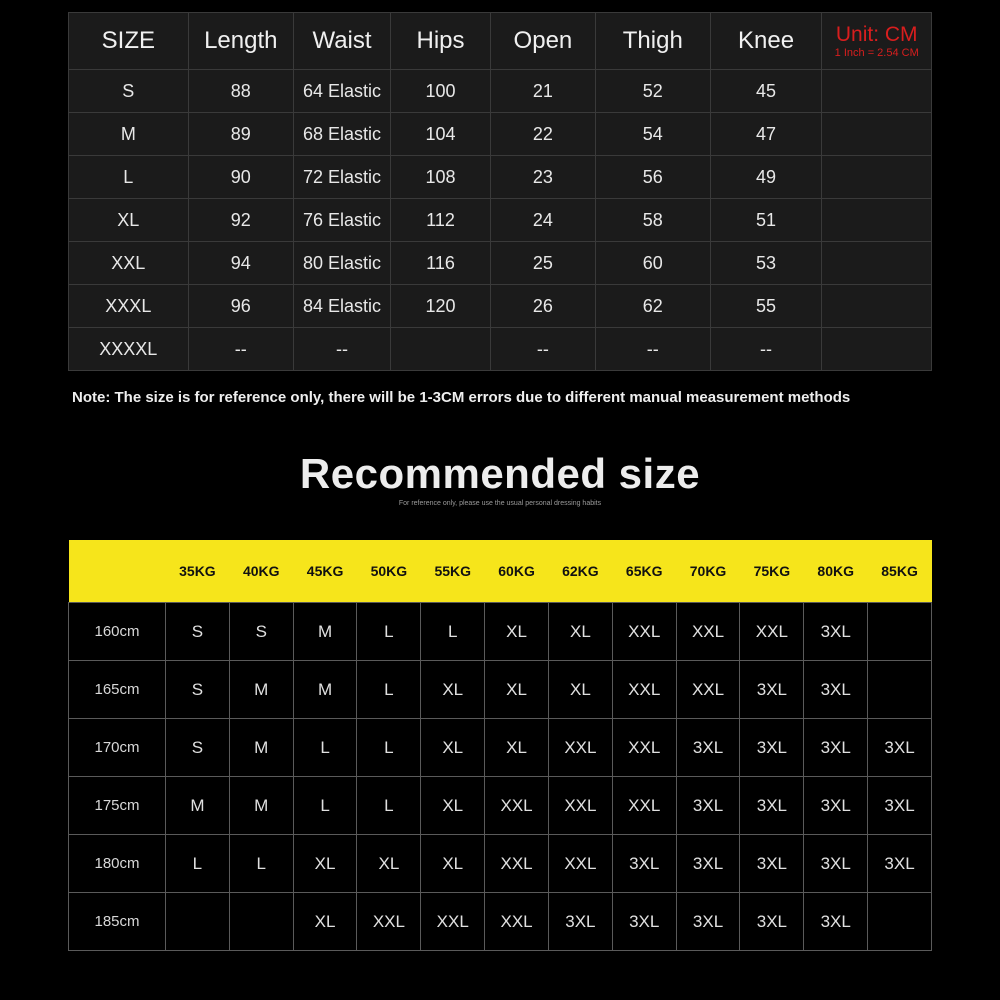 This screenshot has width=1000, height=1000. I want to click on size-cell: 55, so click(766, 306).